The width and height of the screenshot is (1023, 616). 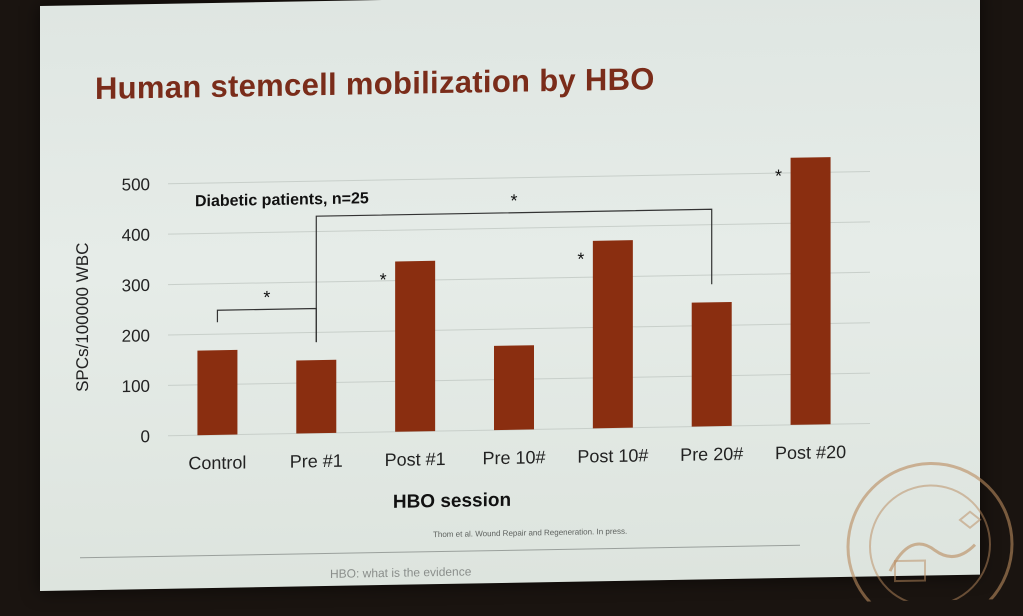 What do you see at coordinates (136, 234) in the screenshot?
I see `y-tick-label-4: 400` at bounding box center [136, 234].